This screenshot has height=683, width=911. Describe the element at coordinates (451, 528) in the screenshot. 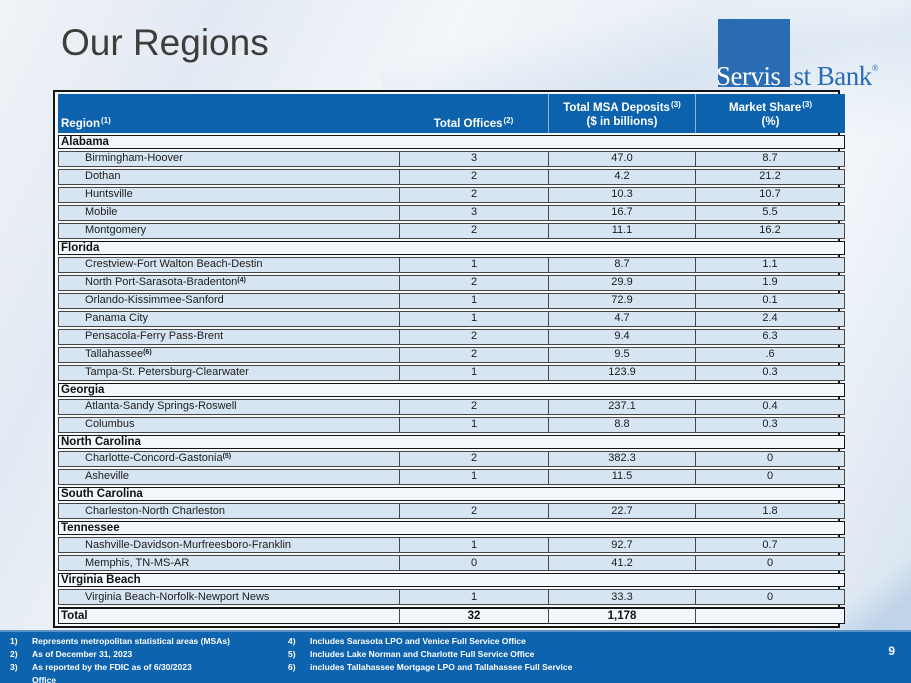

I see `section-row: Tennessee` at that location.